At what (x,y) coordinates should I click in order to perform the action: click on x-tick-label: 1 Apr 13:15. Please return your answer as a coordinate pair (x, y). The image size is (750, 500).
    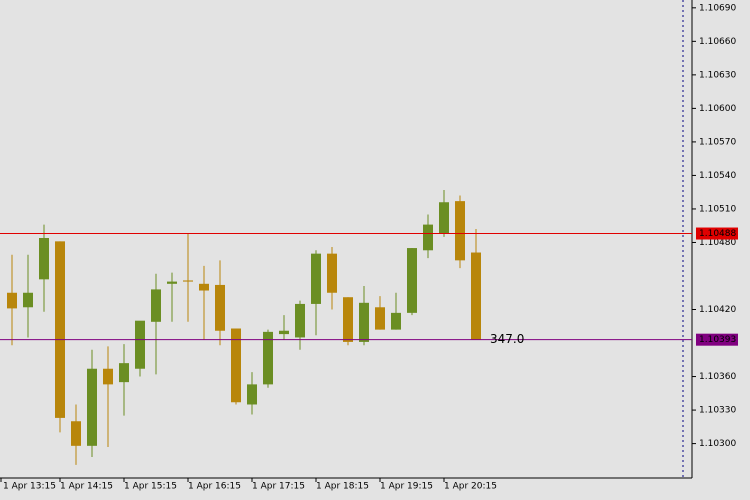
    Looking at the image, I should click on (29, 487).